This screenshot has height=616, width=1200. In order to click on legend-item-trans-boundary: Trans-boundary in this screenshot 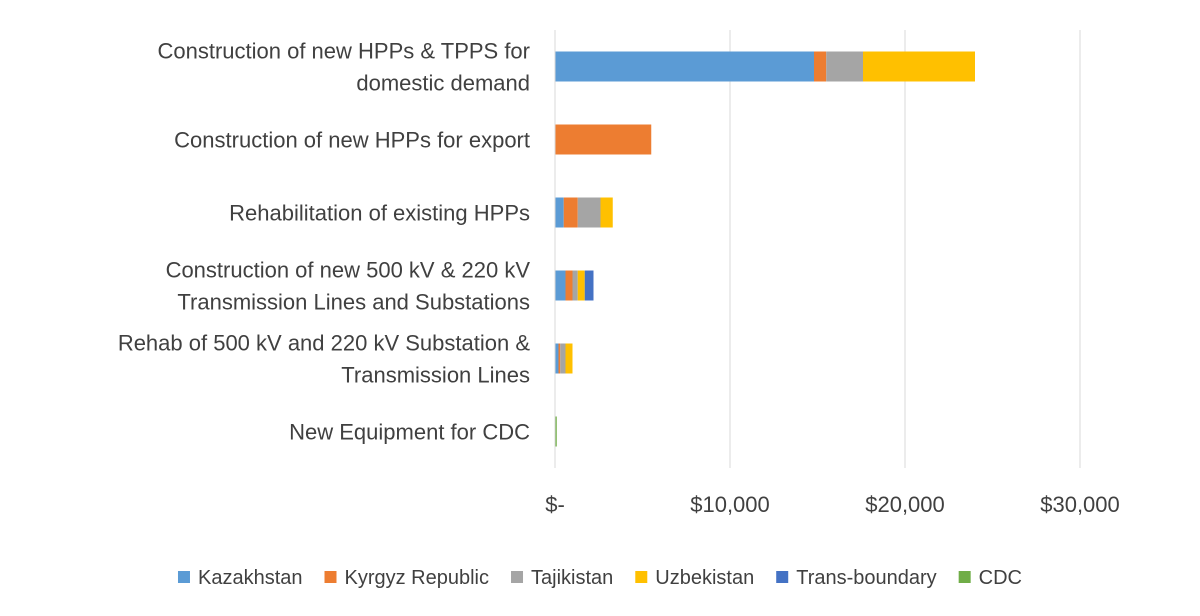, I will do `click(856, 578)`.